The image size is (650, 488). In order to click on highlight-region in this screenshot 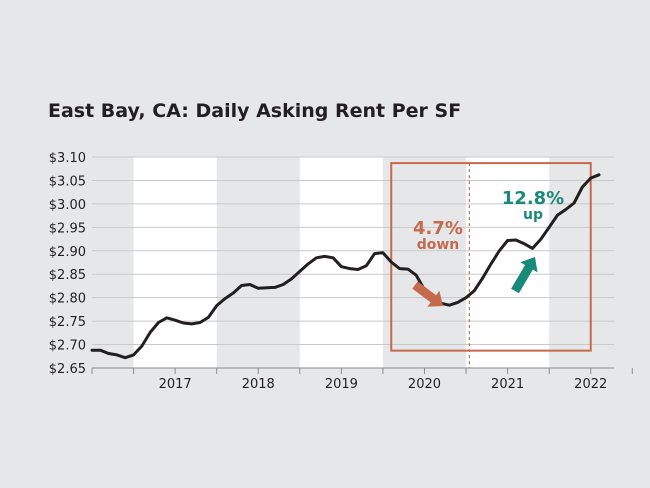, I will do `click(491, 265)`.